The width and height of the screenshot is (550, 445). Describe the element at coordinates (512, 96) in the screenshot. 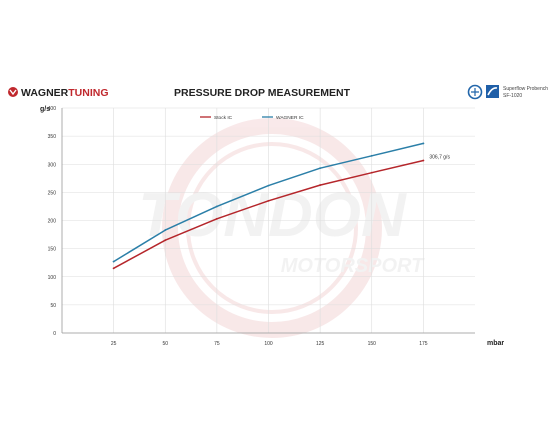

I see `bench-model: SF-1020` at that location.